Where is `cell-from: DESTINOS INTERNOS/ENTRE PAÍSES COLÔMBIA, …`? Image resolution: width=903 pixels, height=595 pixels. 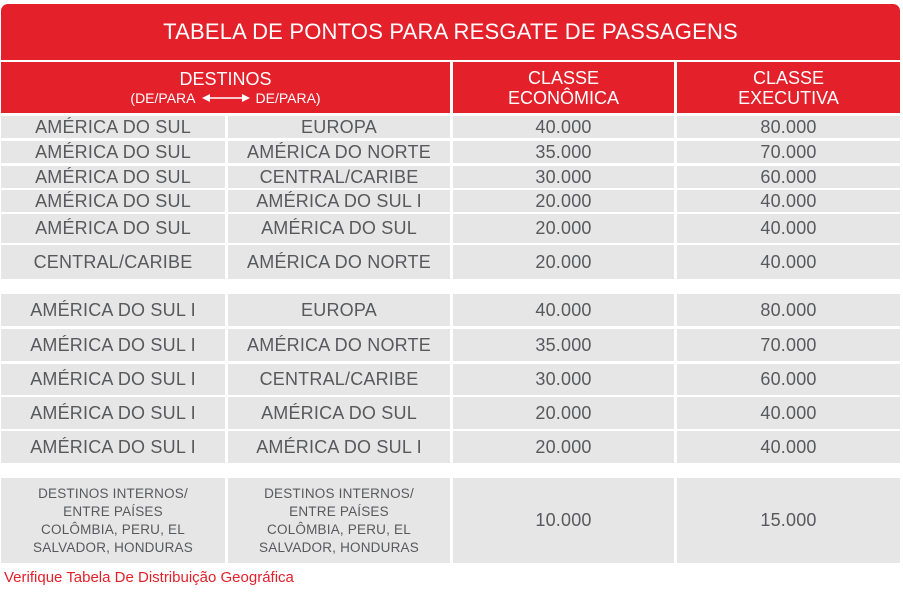 cell-from: DESTINOS INTERNOS/ENTRE PAÍSES COLÔMBIA, … is located at coordinates (113, 520).